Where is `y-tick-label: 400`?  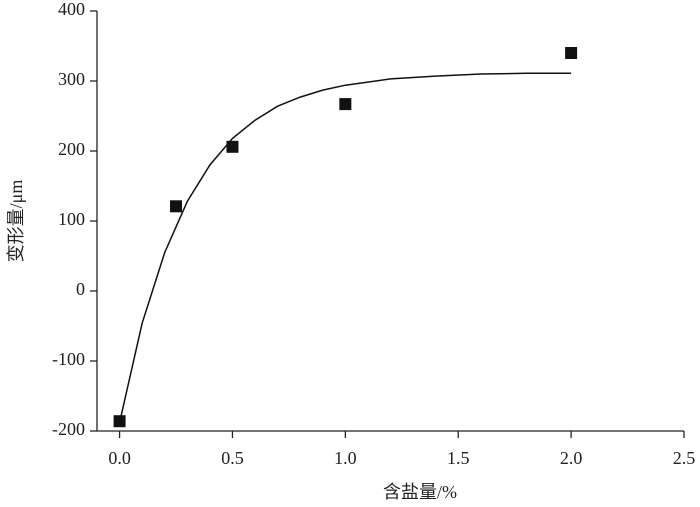 y-tick-label: 400 is located at coordinates (71, 9).